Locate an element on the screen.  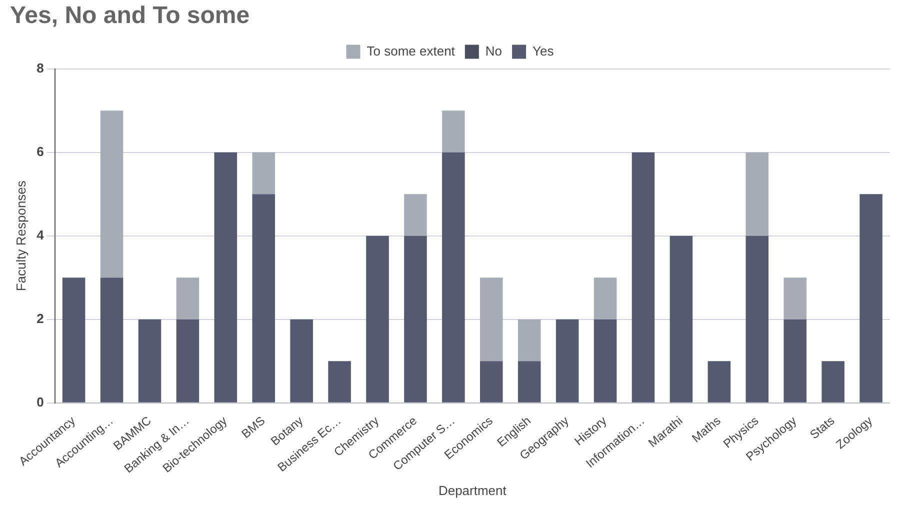
x-axis-title: Department is located at coordinates (472, 490).